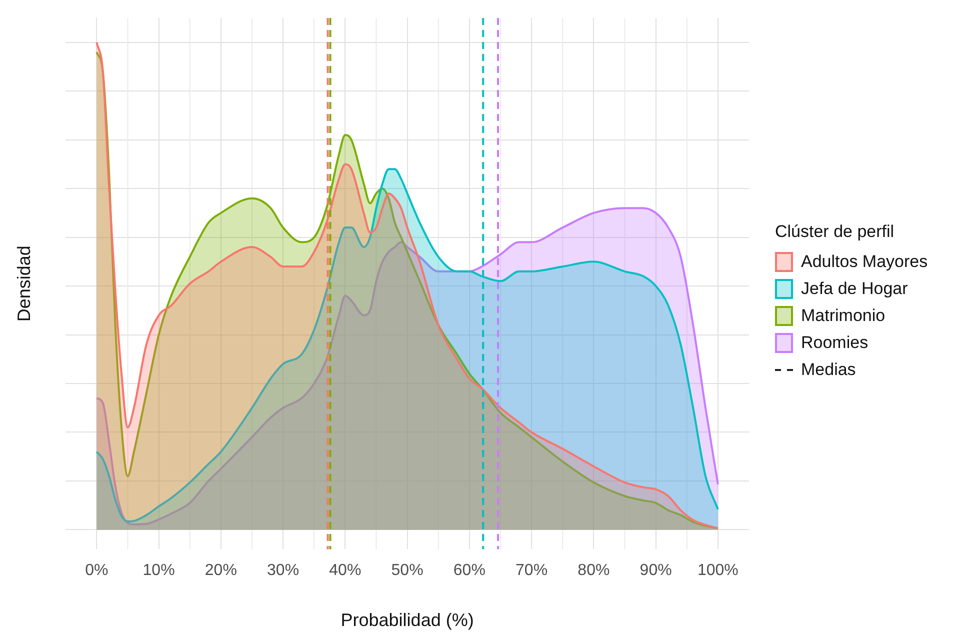  Describe the element at coordinates (158, 571) in the screenshot. I see `x-tick-label: 10%` at that location.